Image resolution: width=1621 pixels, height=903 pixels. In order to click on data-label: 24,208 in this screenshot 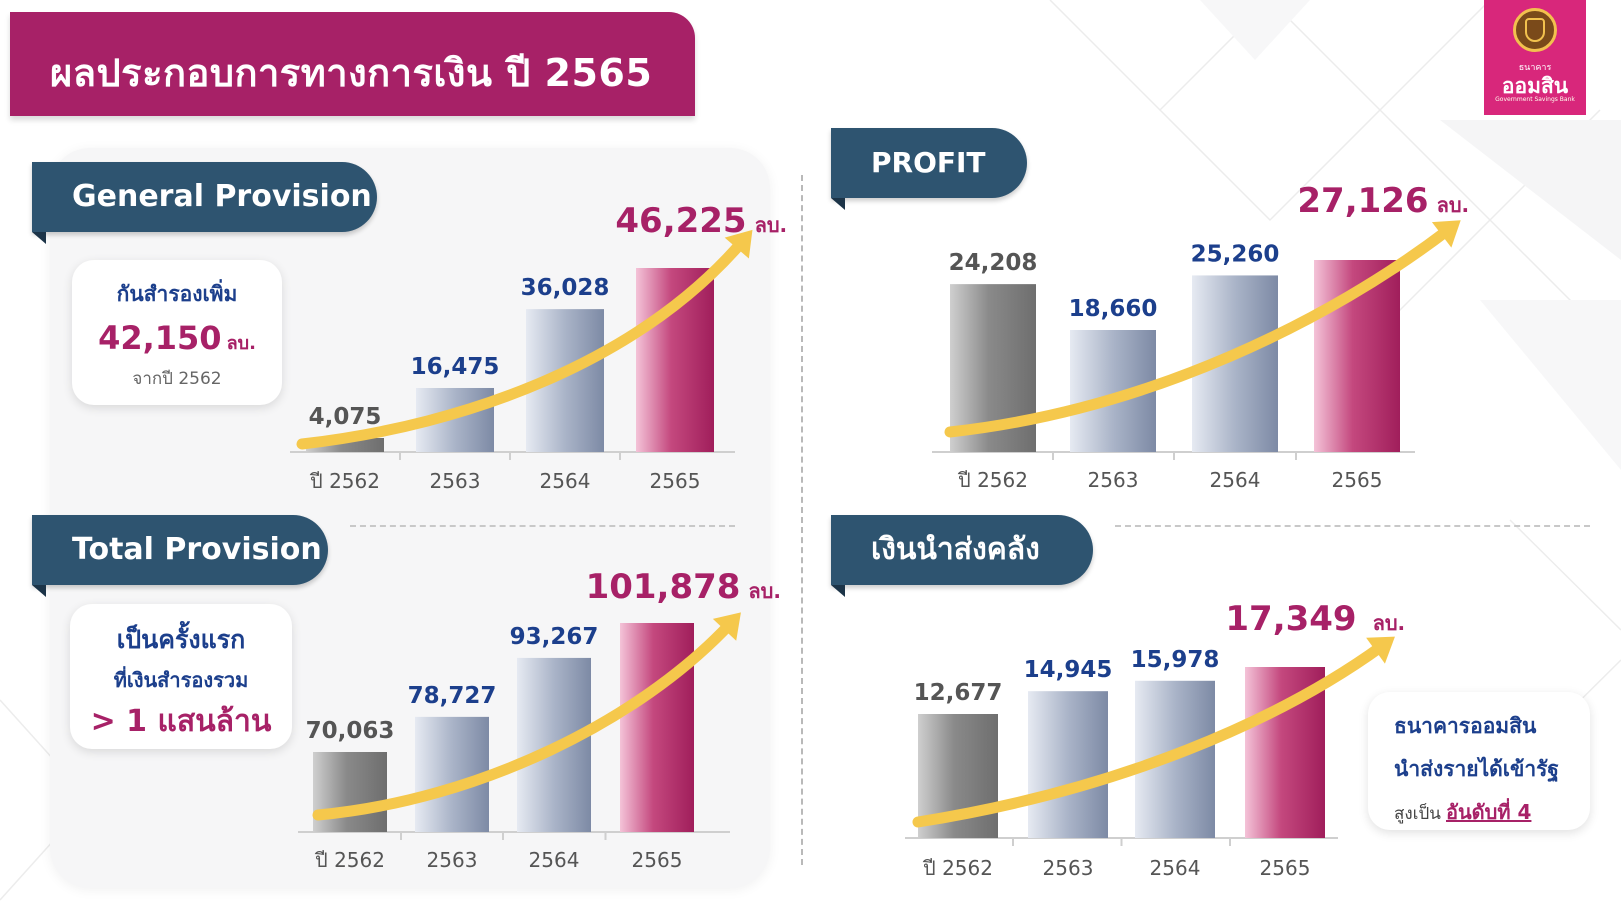, I will do `click(993, 263)`.